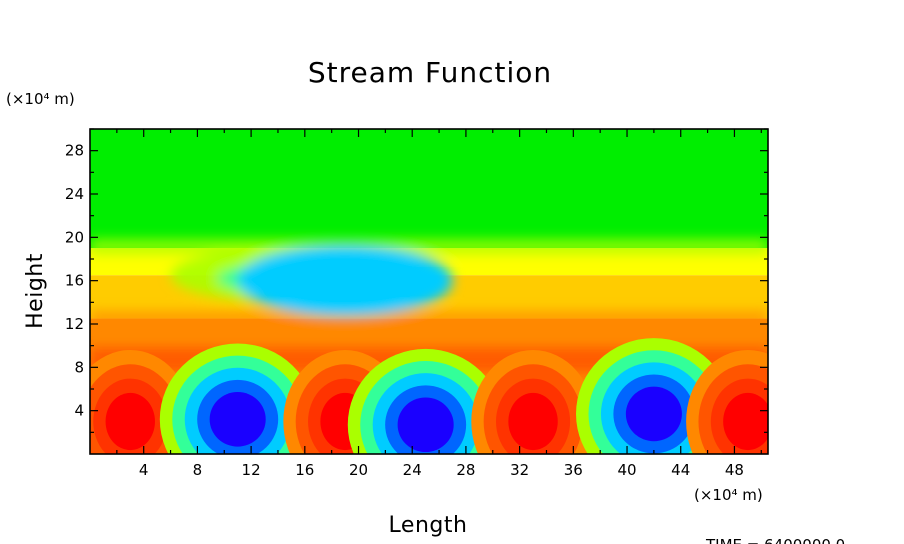 The image size is (904, 544). Describe the element at coordinates (74, 324) in the screenshot. I see `y-tick-label: 12` at that location.